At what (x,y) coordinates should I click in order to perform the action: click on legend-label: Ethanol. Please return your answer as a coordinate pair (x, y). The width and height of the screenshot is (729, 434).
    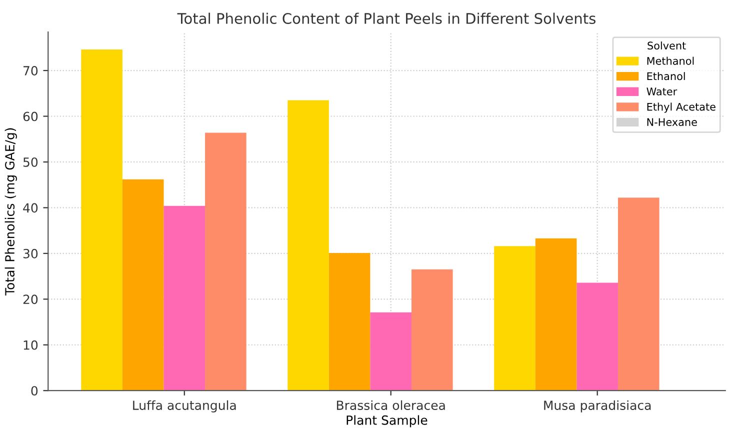
    Looking at the image, I should click on (666, 76).